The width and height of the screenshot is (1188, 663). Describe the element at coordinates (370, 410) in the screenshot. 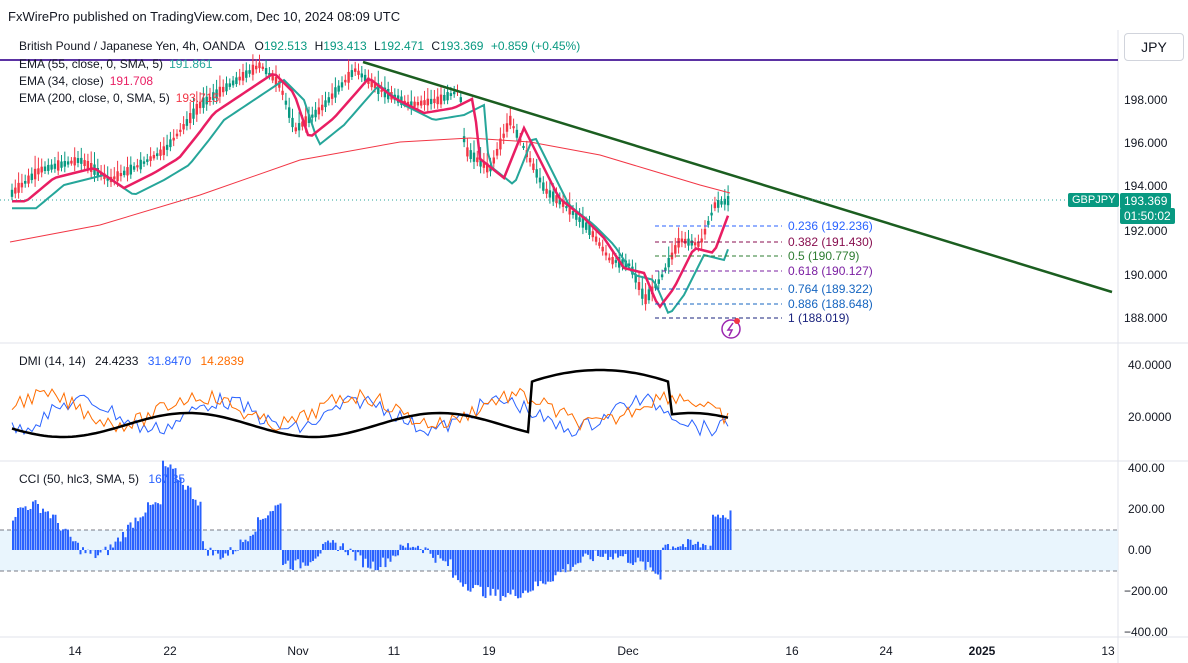

I see `minus-di-line` at that location.